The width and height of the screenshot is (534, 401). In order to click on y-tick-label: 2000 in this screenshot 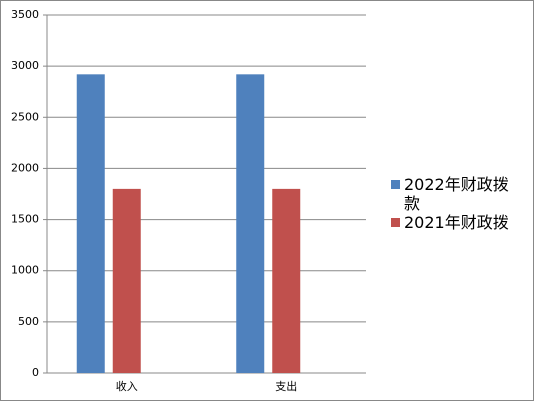, I will do `click(25, 167)`.